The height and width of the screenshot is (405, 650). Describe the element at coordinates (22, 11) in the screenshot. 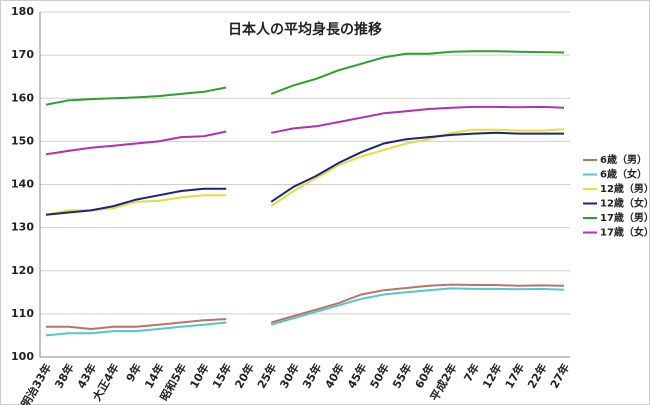

I see `y-tick-label: 180` at that location.